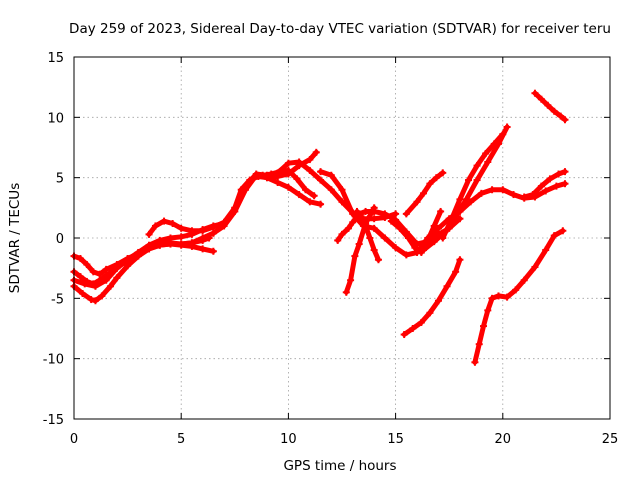  Describe the element at coordinates (55, 58) in the screenshot. I see `y-tick-label: 15` at that location.